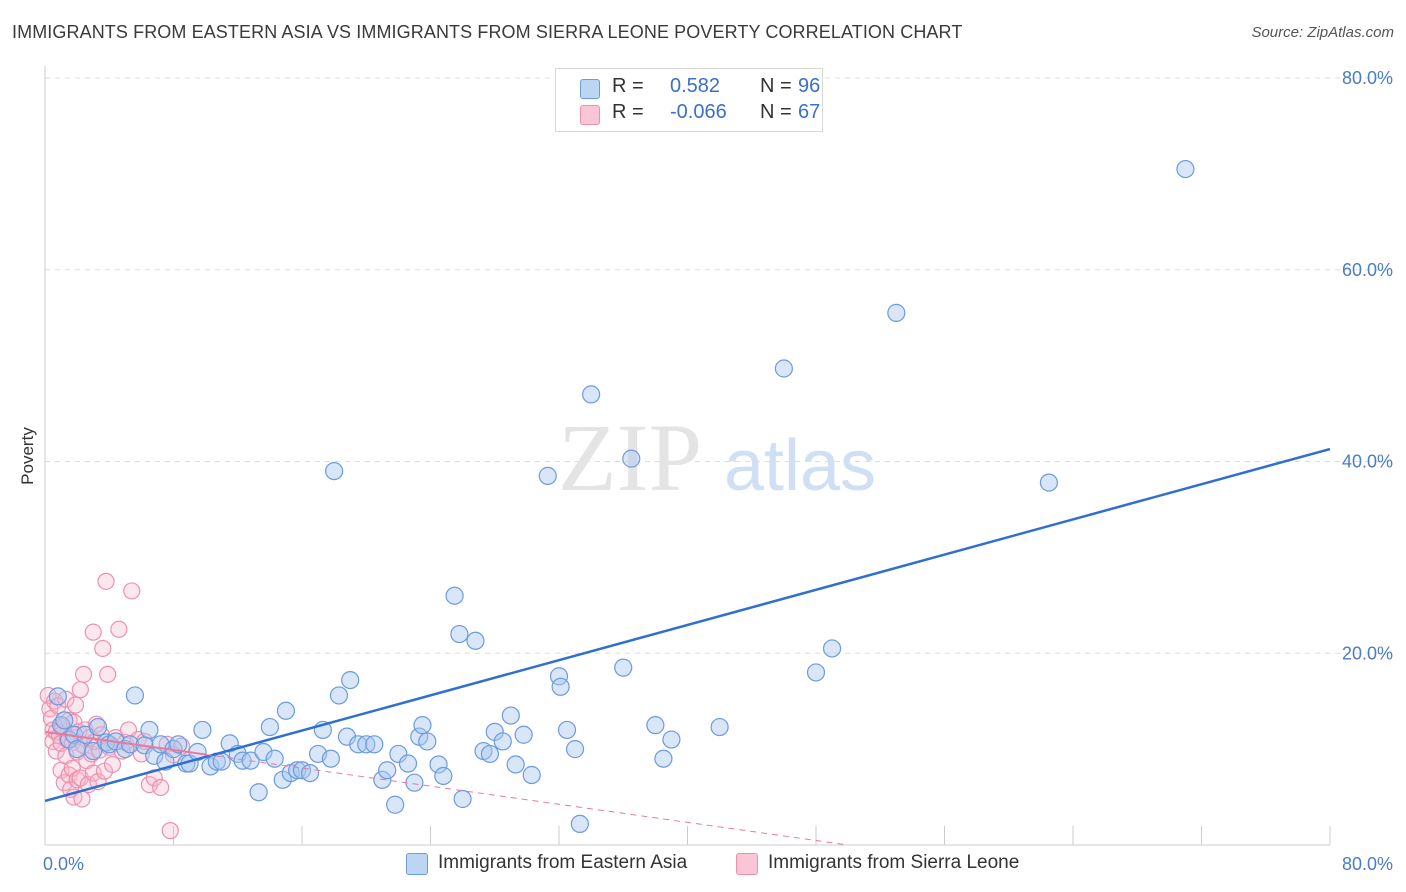 The image size is (1406, 892). Describe the element at coordinates (125, 743) in the screenshot. I see `sierra-leone-trend-line` at that location.